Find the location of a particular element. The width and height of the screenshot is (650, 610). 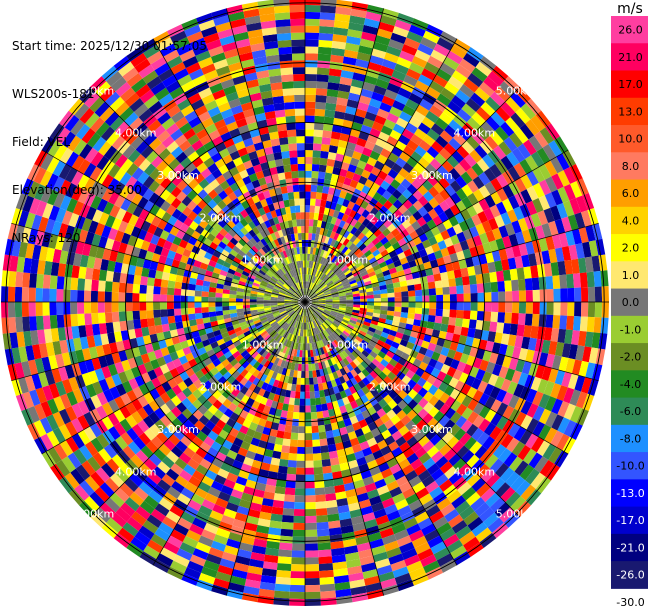

start-time-label: Start time: 2025/12/30 01:57:05 is located at coordinates (109, 46).